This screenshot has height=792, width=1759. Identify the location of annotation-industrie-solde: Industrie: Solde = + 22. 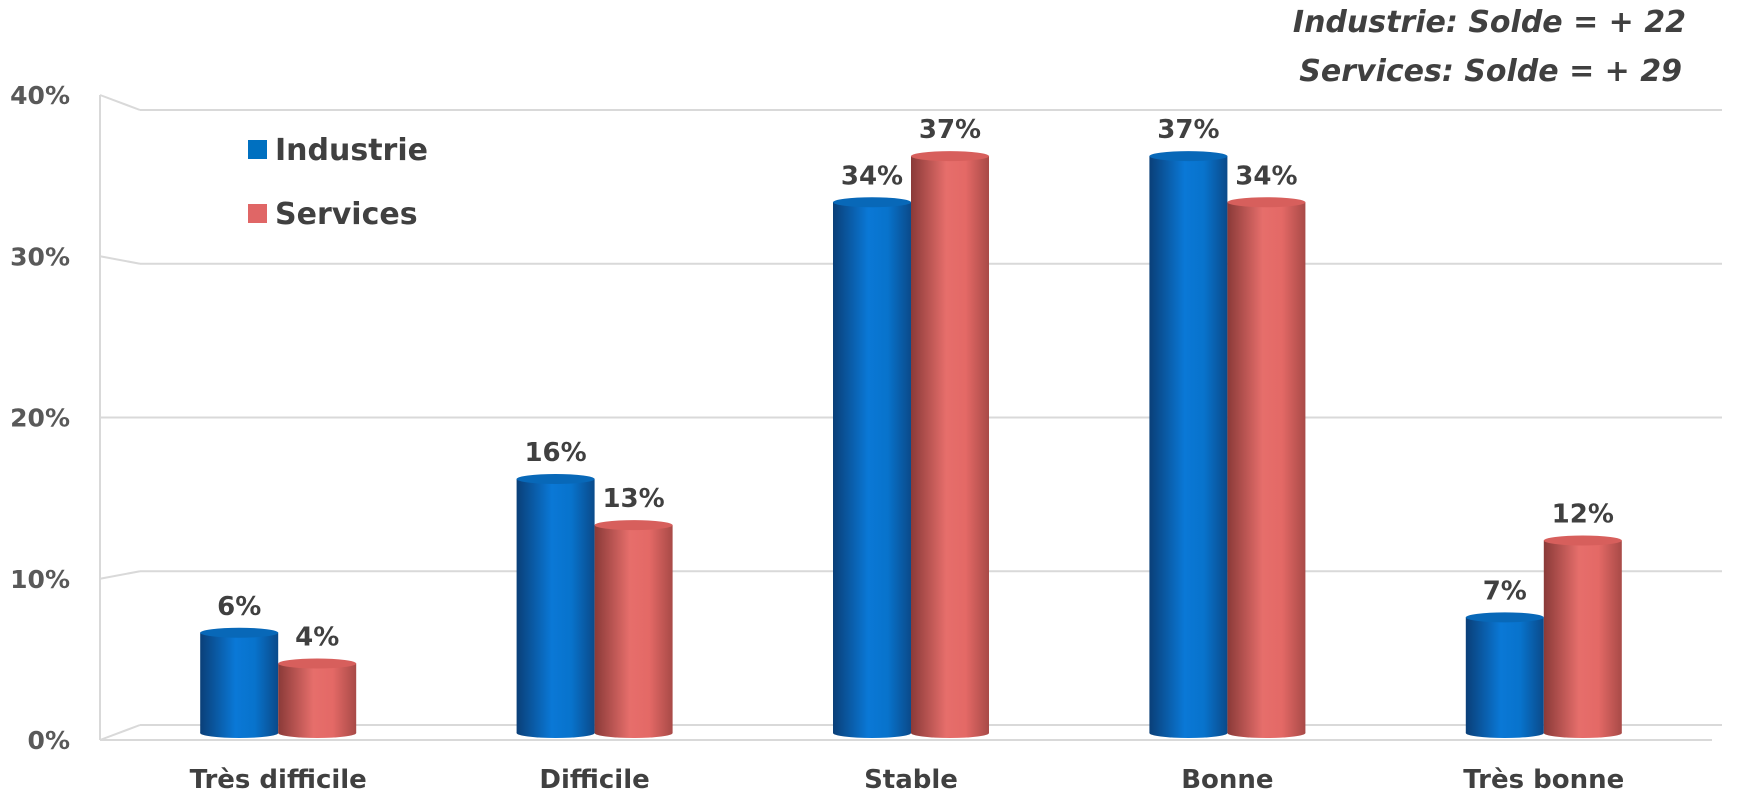
(1489, 22).